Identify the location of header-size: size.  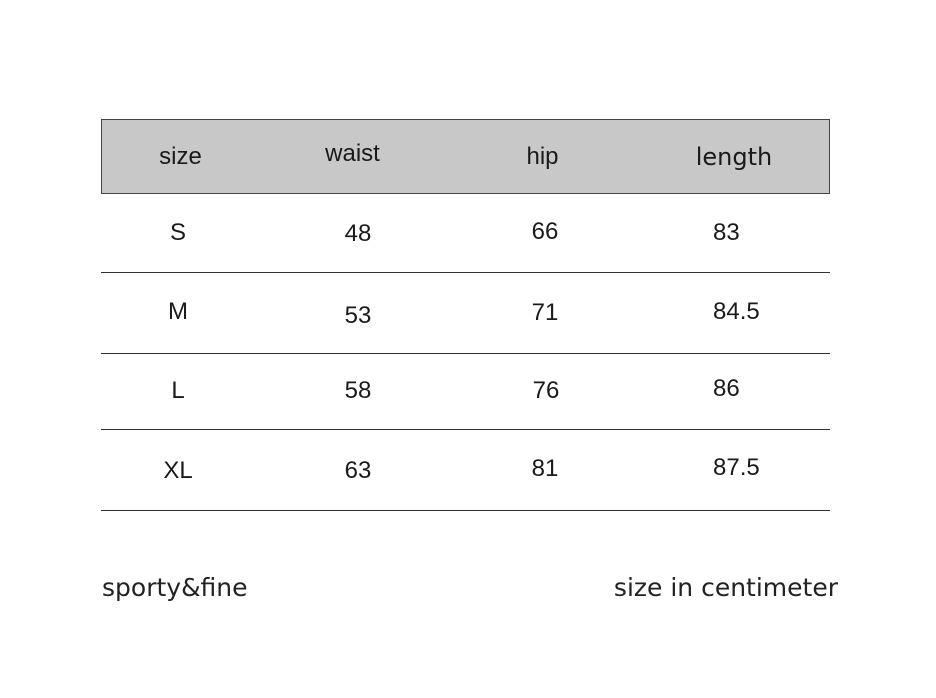
(180, 156).